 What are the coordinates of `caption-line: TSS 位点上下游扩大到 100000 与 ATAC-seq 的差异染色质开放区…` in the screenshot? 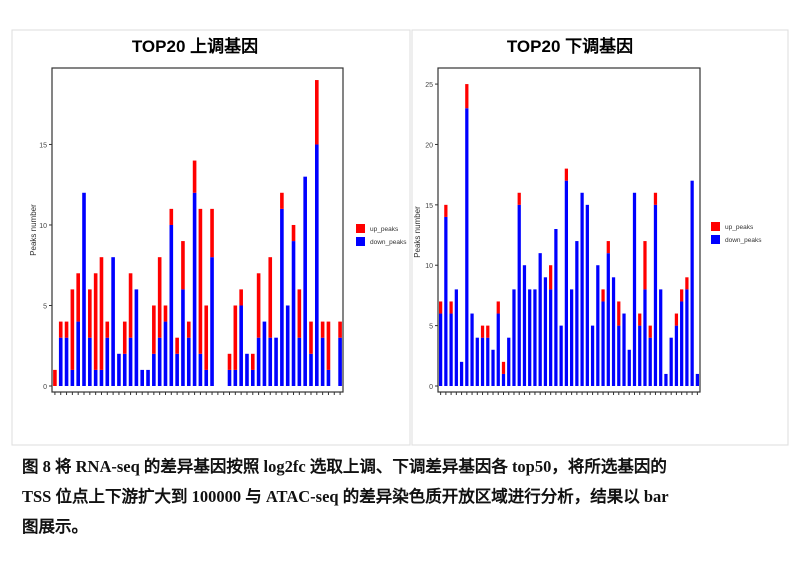 It's located at (345, 496).